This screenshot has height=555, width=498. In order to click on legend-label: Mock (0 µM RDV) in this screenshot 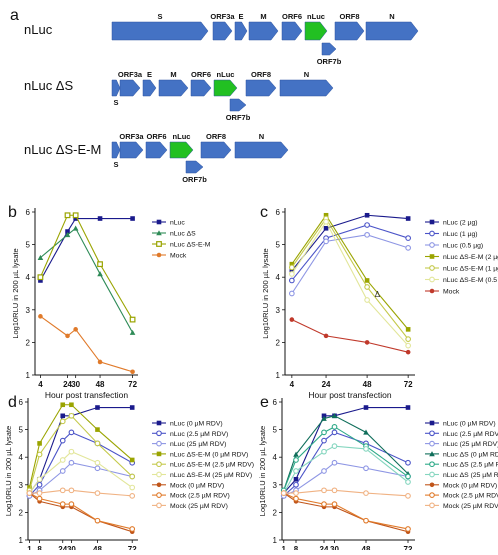, I will do `click(470, 485)`.